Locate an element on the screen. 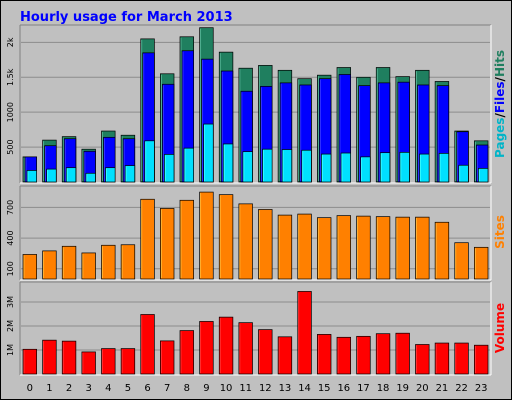 The image size is (512, 405). y-axis-label-sites: Sites is located at coordinates (500, 232).